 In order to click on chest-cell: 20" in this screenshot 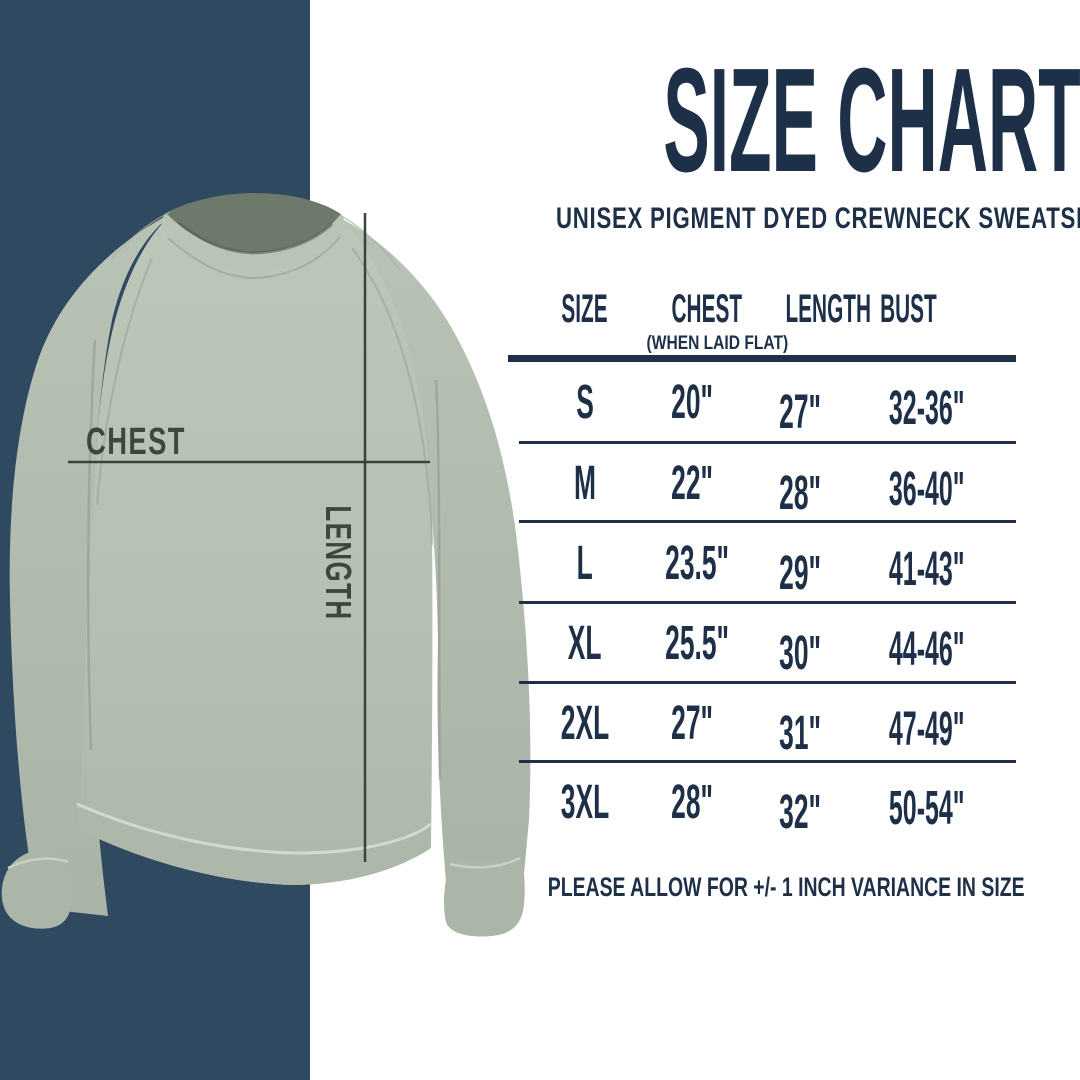, I will do `click(692, 402)`.